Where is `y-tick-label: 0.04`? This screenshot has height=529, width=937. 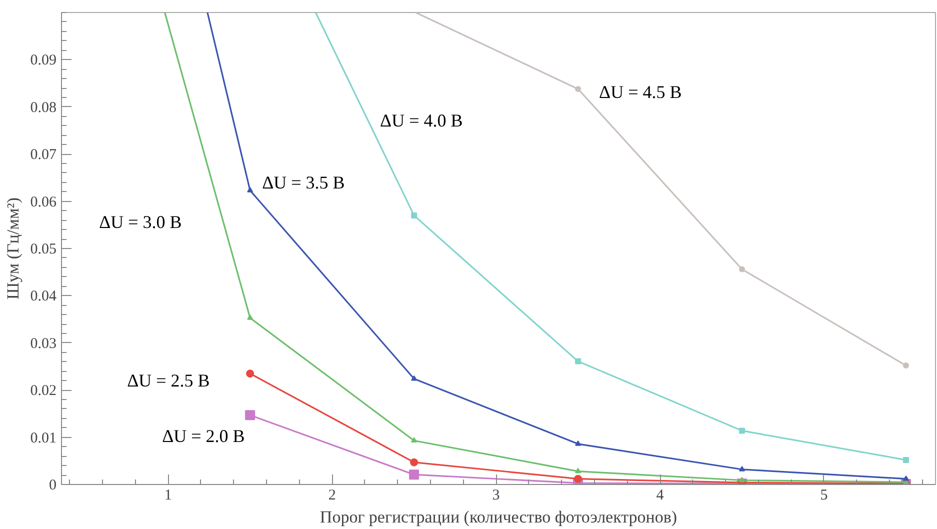 y-tick-label: 0.04 is located at coordinates (43, 296).